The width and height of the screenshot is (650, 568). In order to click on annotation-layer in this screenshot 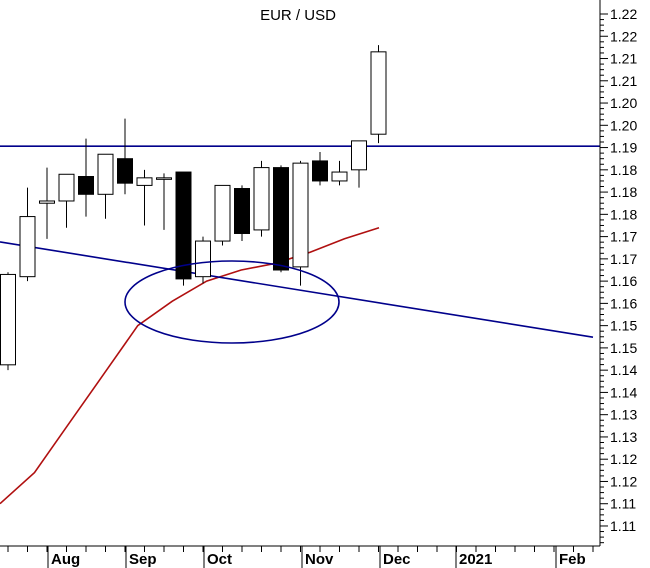, I will do `click(232, 302)`.